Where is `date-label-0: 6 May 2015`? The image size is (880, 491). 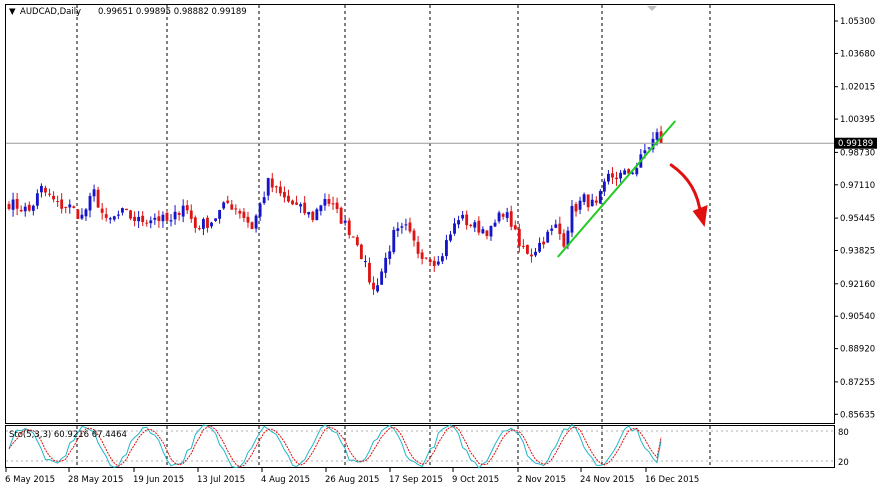
date-label-0: 6 May 2015 is located at coordinates (30, 480).